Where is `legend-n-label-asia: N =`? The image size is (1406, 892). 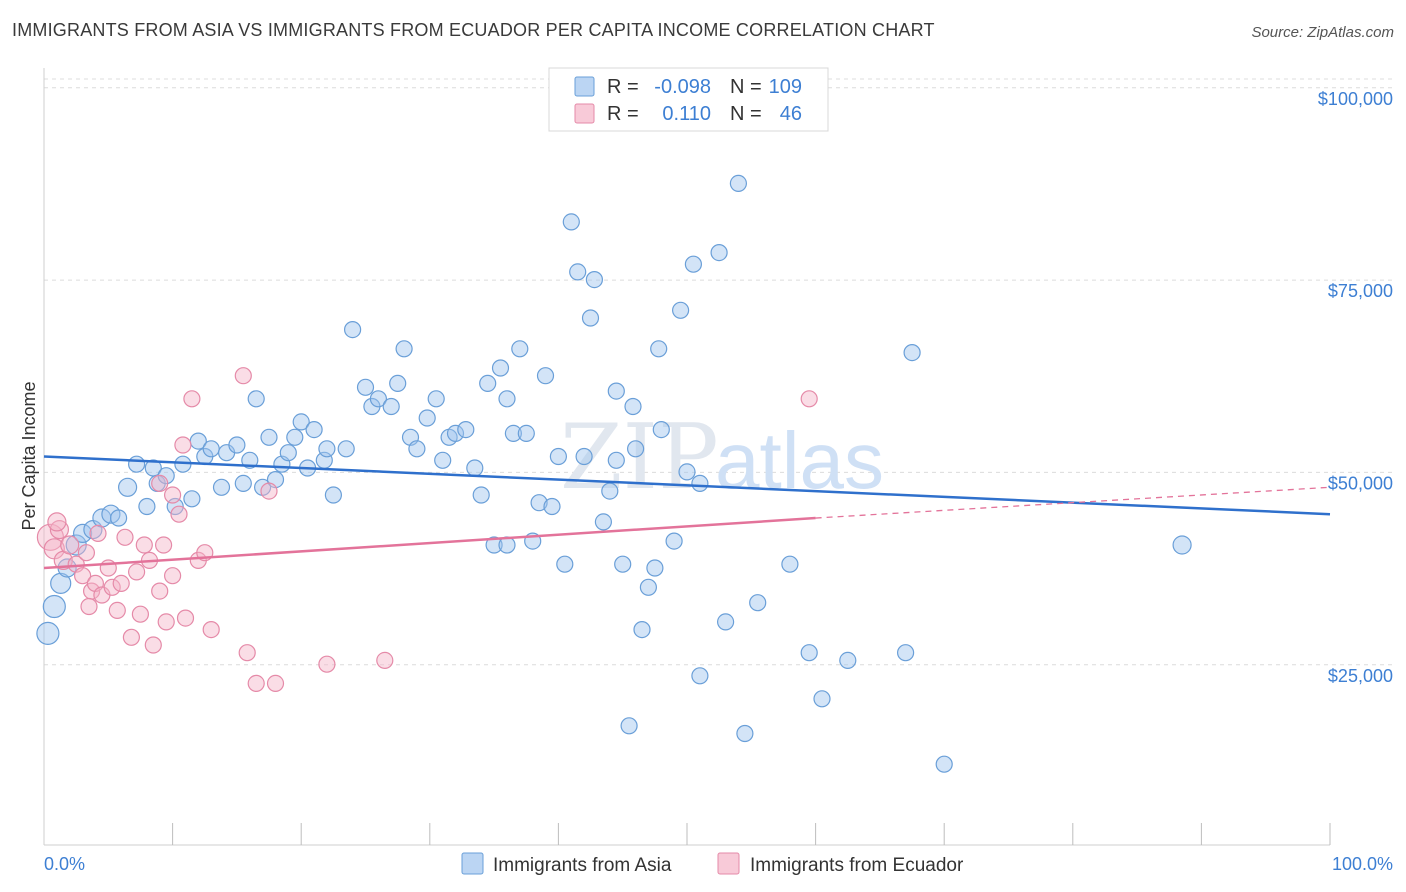 legend-n-label-asia: N = is located at coordinates (746, 87).